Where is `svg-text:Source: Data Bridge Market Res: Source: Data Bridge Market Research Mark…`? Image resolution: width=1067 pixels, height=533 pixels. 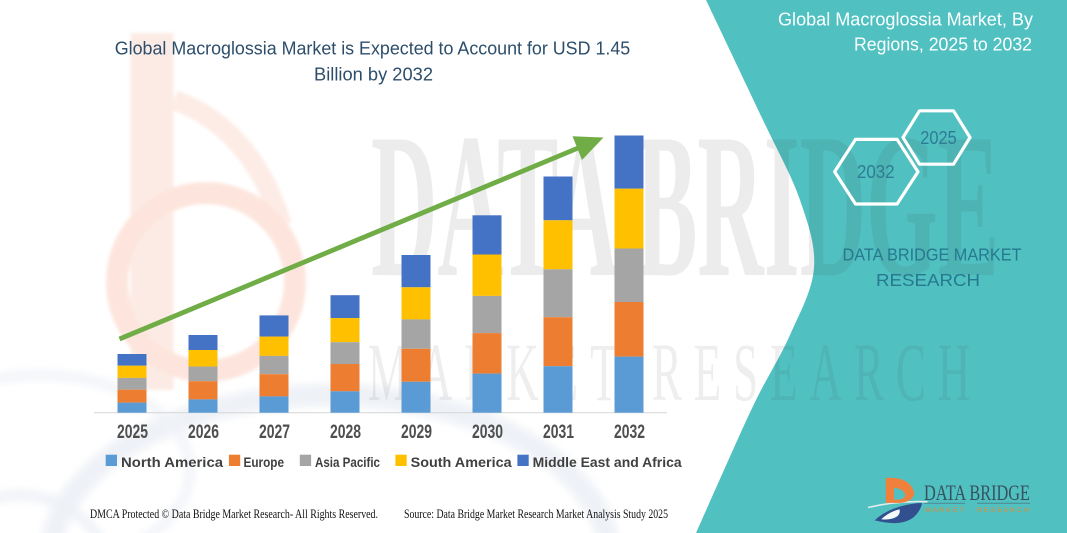 svg-text:Source: Data Bridge Market Res: Source: Data Bridge Market Research Mark… is located at coordinates (536, 514).